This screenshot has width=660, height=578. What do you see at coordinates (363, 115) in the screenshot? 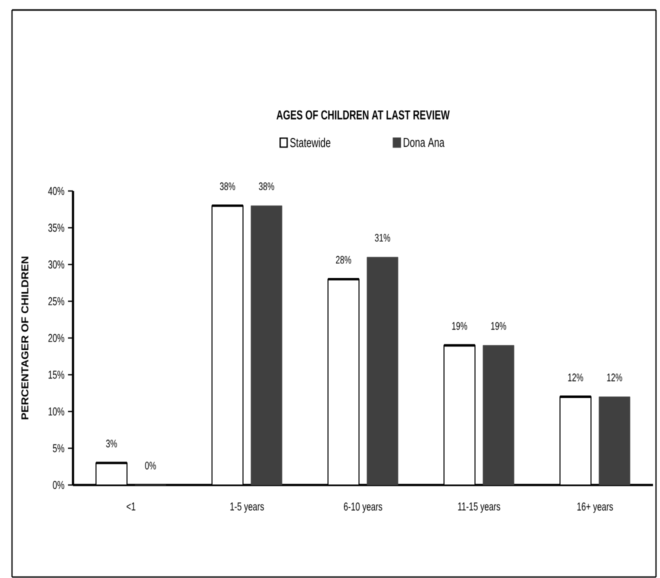
I see `chart-title: AGES OF CHILDREN AT LAST REVIEW` at bounding box center [363, 115].